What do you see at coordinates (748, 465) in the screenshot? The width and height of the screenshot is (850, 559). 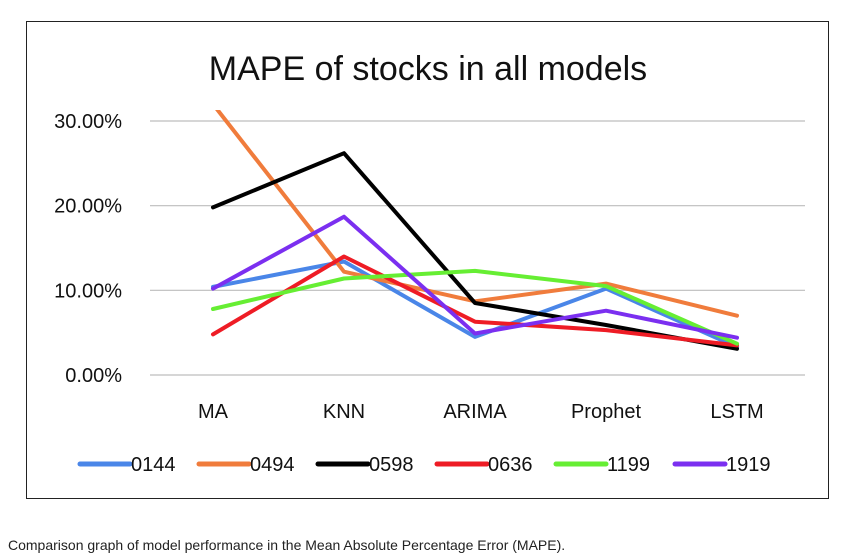 I see `legend-label: 1919` at bounding box center [748, 465].